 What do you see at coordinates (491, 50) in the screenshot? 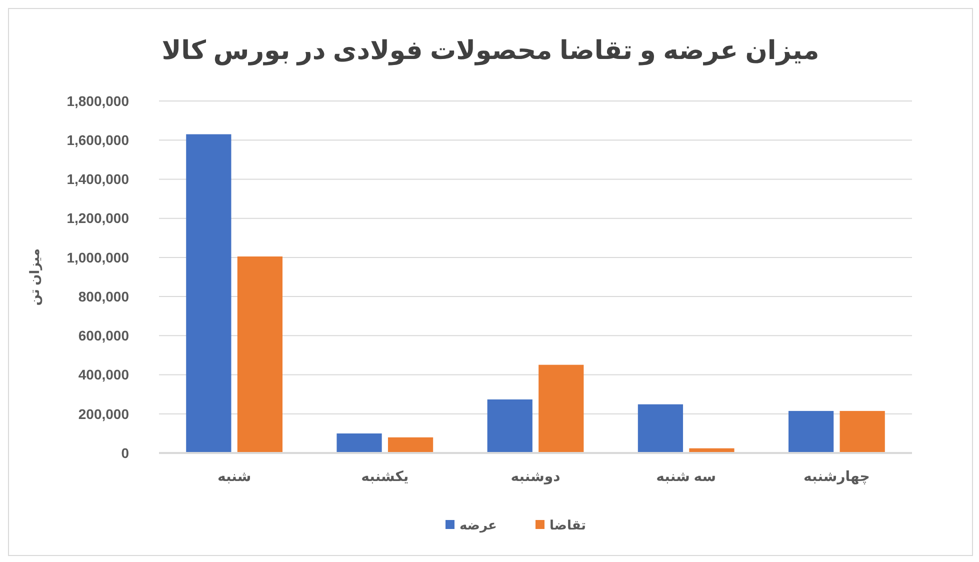
I see `chart-title: میزان عرضه و تقاضا محصولات فولادی در بورس کالا` at bounding box center [491, 50].